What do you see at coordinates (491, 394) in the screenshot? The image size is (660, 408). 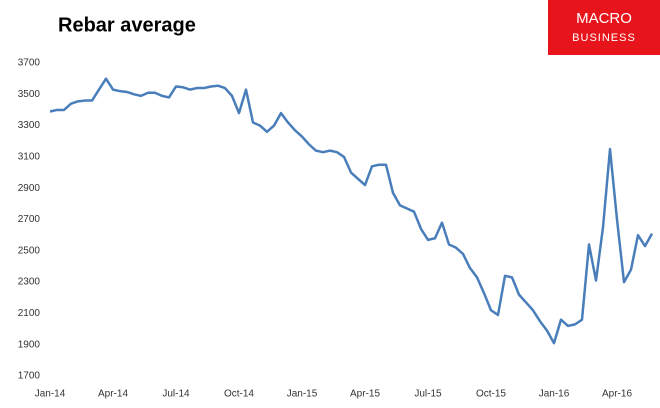 I see `x-tick-label: Oct-15` at bounding box center [491, 394].